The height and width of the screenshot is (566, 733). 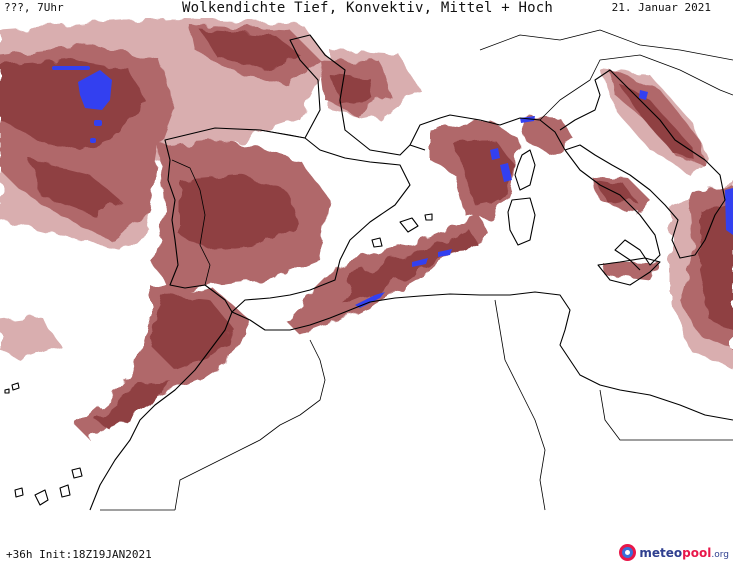 I want to click on meteopool-logo-text: meteopool.org, so click(x=684, y=552).